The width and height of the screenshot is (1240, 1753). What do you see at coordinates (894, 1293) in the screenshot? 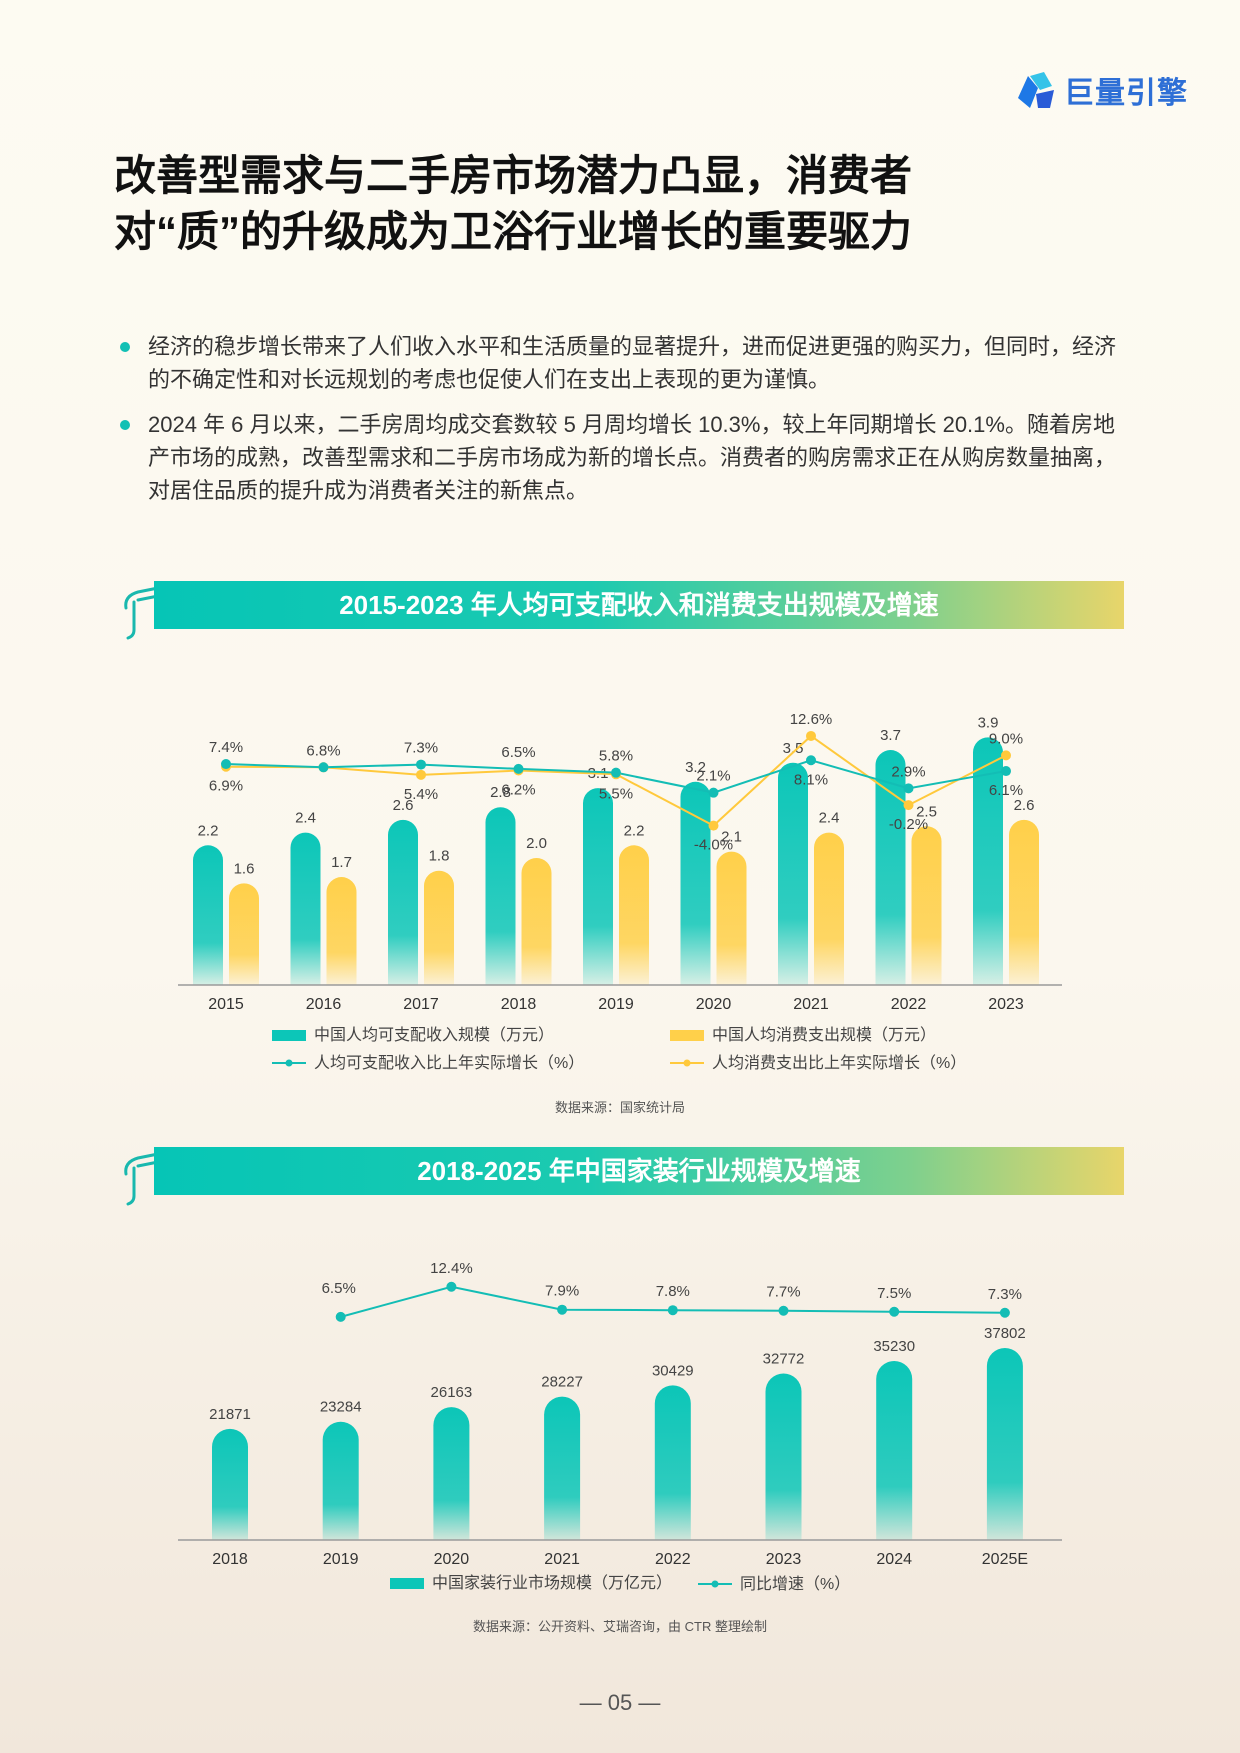
I see `data-label-yoy-growth: 7.5%` at bounding box center [894, 1293].